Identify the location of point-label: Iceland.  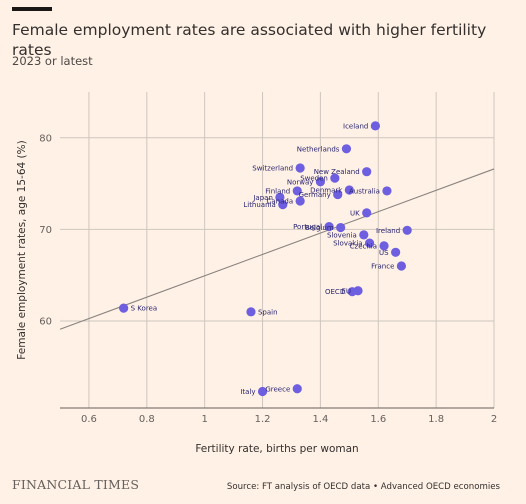
(355, 126).